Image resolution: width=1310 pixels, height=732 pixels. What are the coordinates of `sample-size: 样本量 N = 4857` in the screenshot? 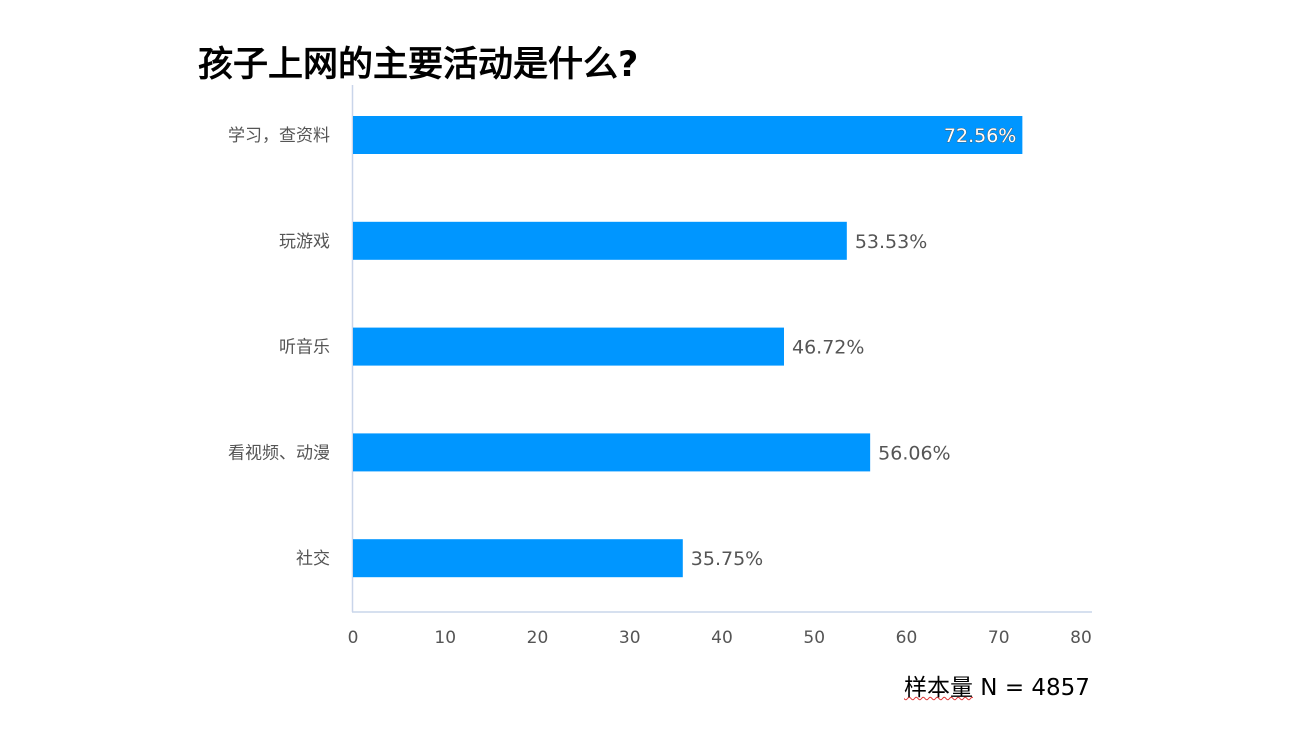 It's located at (997, 685).